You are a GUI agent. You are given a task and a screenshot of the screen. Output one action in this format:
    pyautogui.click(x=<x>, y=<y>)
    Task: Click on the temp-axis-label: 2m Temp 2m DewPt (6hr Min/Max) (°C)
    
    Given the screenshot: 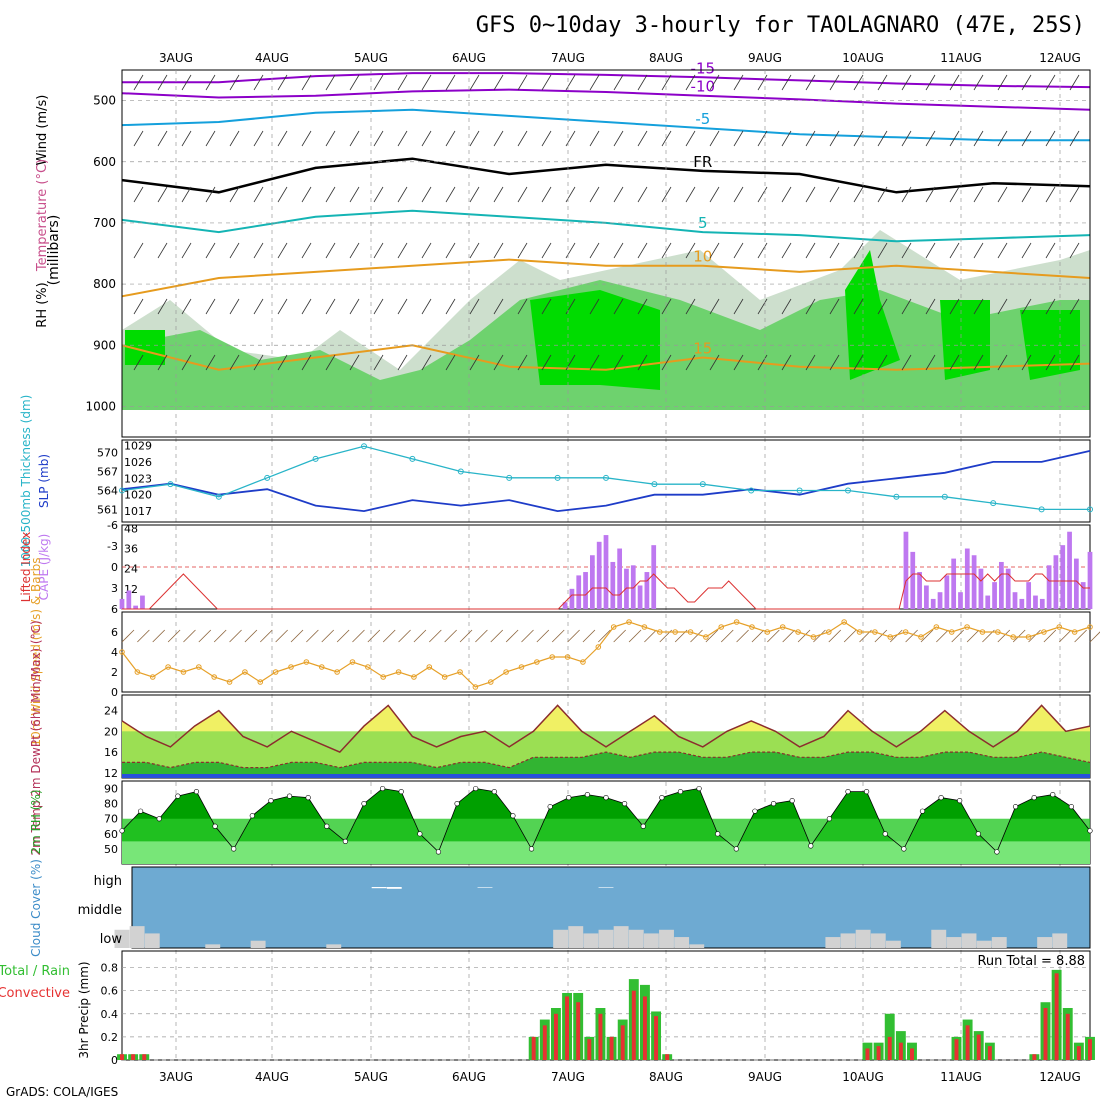 What is the action you would take?
    pyautogui.click(x=36, y=737)
    